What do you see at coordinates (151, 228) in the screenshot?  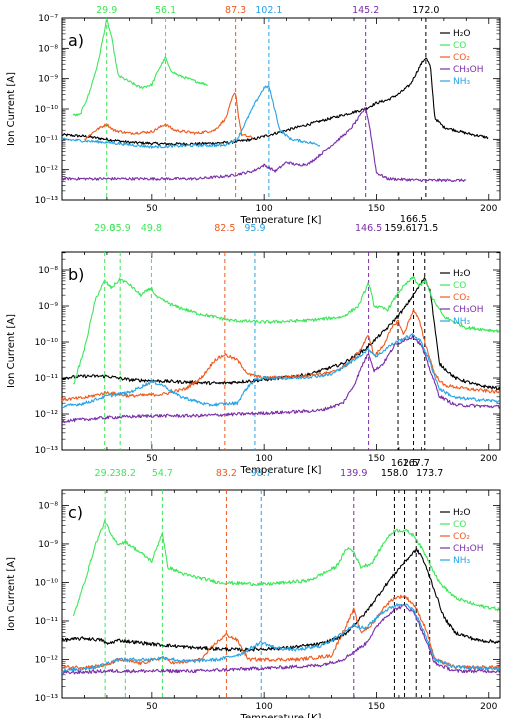 I see `peak-label: 49.8` at bounding box center [151, 228].